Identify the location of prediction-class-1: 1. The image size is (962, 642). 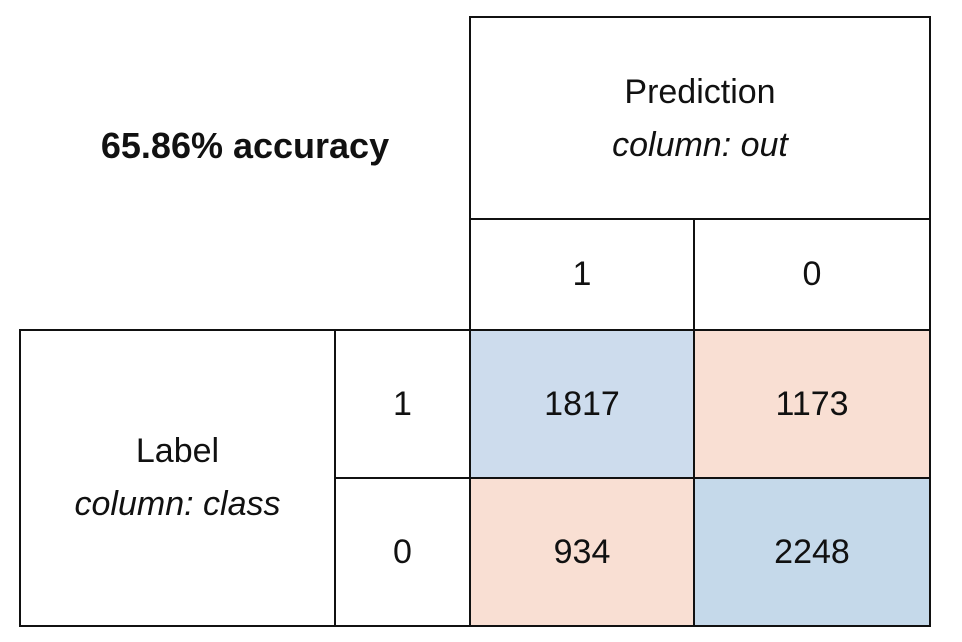
(582, 274).